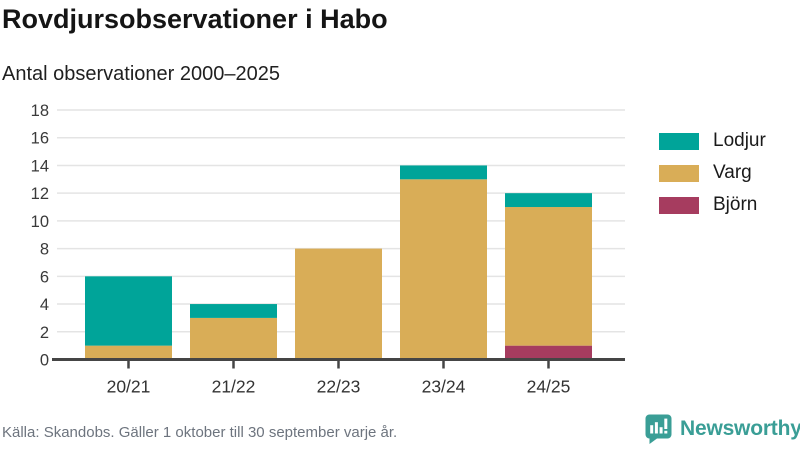 This screenshot has width=800, height=450. What do you see at coordinates (548, 200) in the screenshot?
I see `bar-segment-24-25-lodjur` at bounding box center [548, 200].